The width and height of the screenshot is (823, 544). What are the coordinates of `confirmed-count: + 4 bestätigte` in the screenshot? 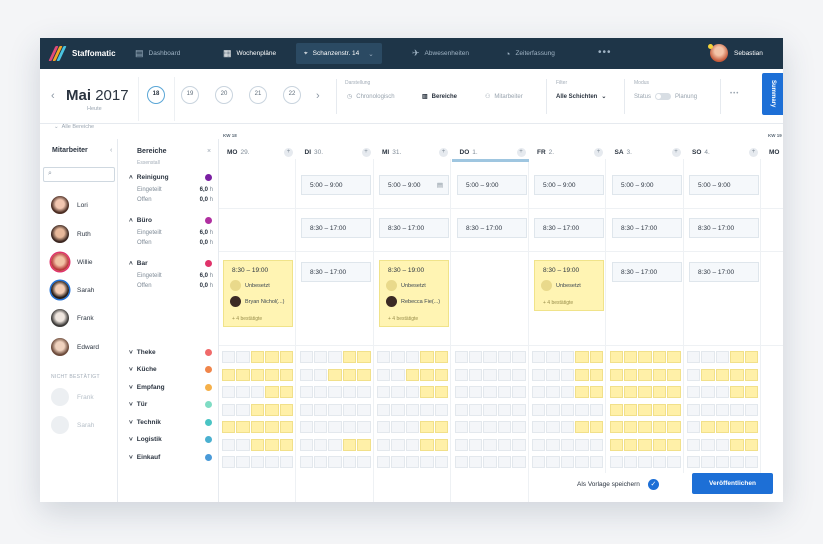 It's located at (558, 303).